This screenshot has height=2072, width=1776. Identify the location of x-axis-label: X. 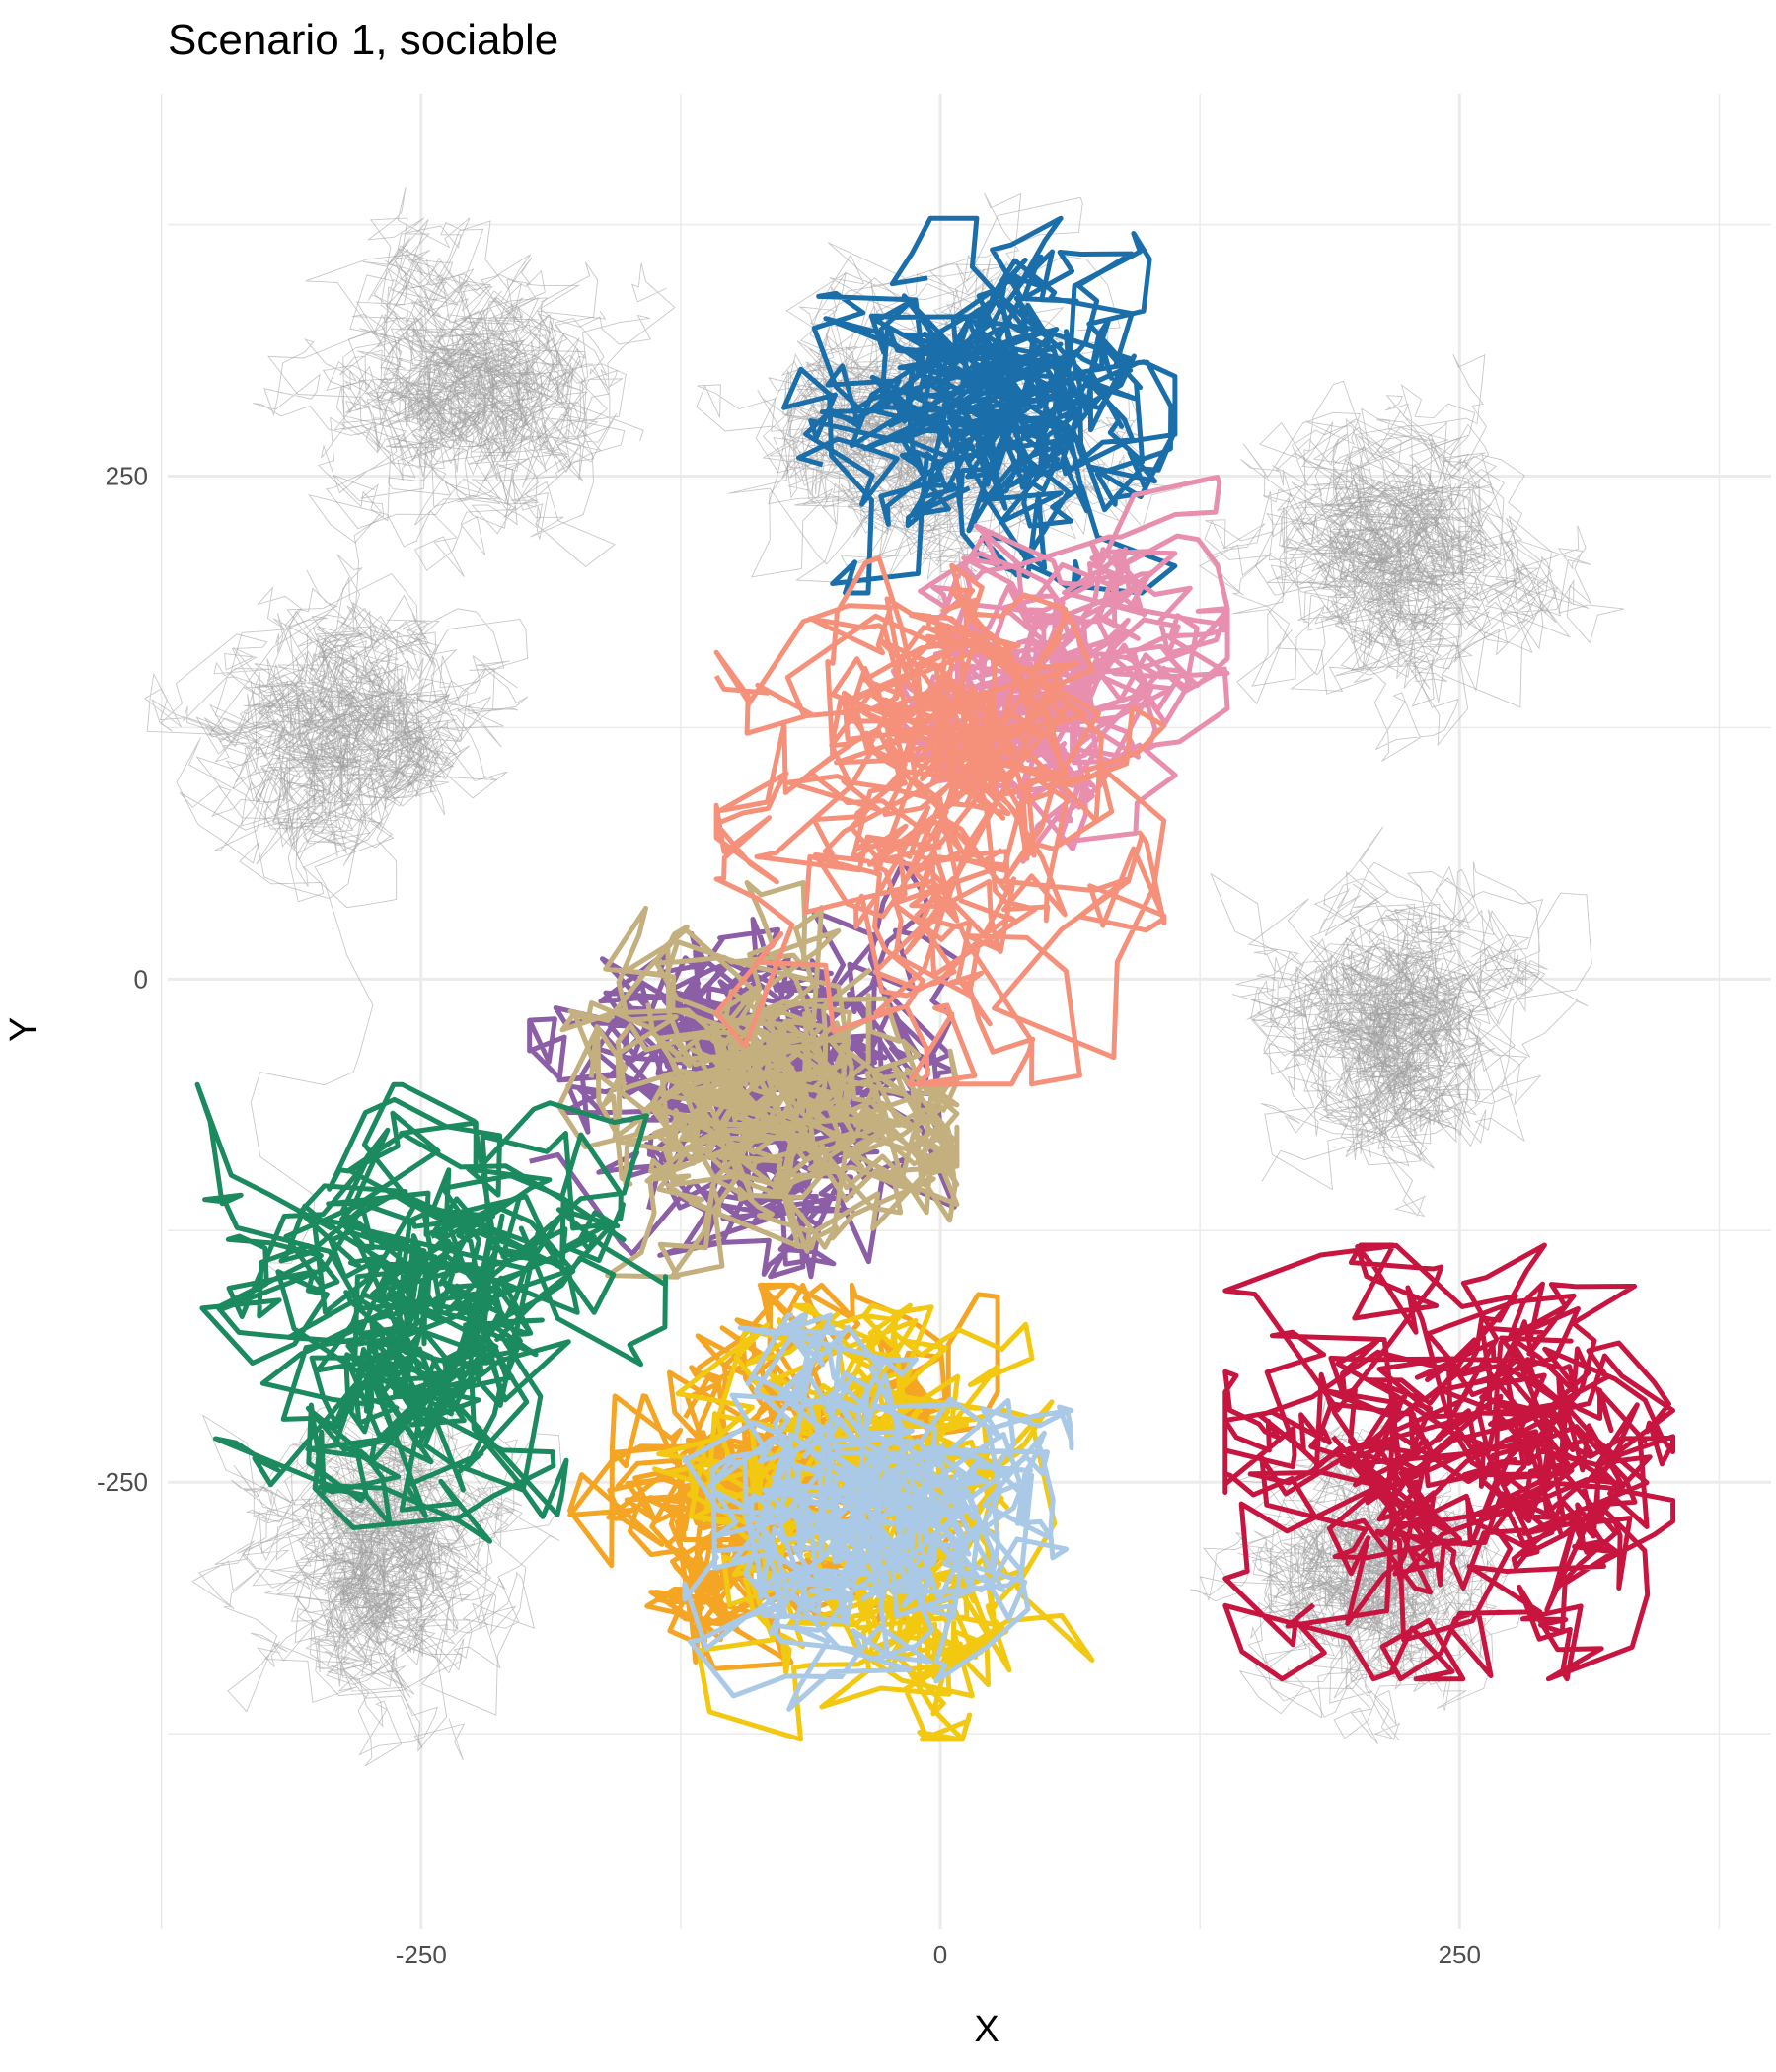
(987, 2030).